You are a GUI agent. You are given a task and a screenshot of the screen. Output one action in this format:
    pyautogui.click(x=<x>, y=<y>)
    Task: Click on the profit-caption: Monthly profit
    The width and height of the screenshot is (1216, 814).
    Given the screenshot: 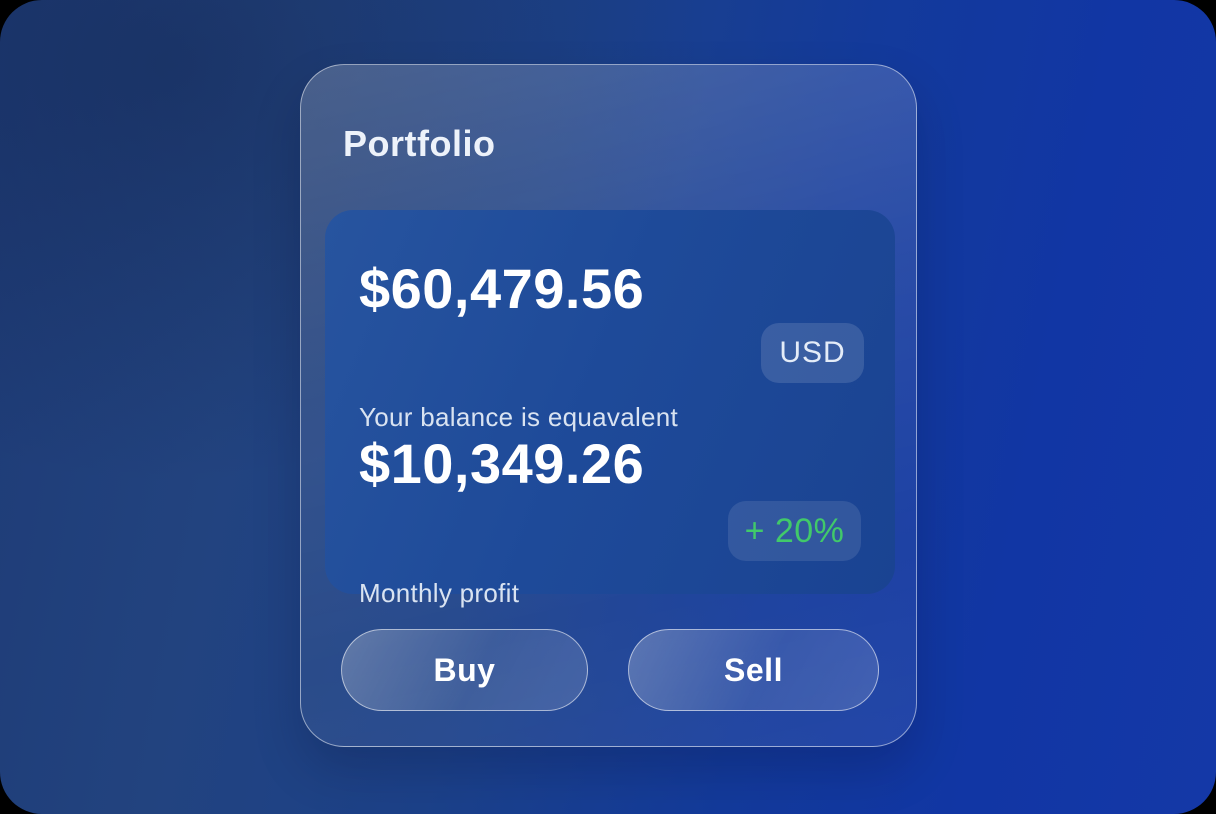 What is the action you would take?
    pyautogui.click(x=439, y=593)
    